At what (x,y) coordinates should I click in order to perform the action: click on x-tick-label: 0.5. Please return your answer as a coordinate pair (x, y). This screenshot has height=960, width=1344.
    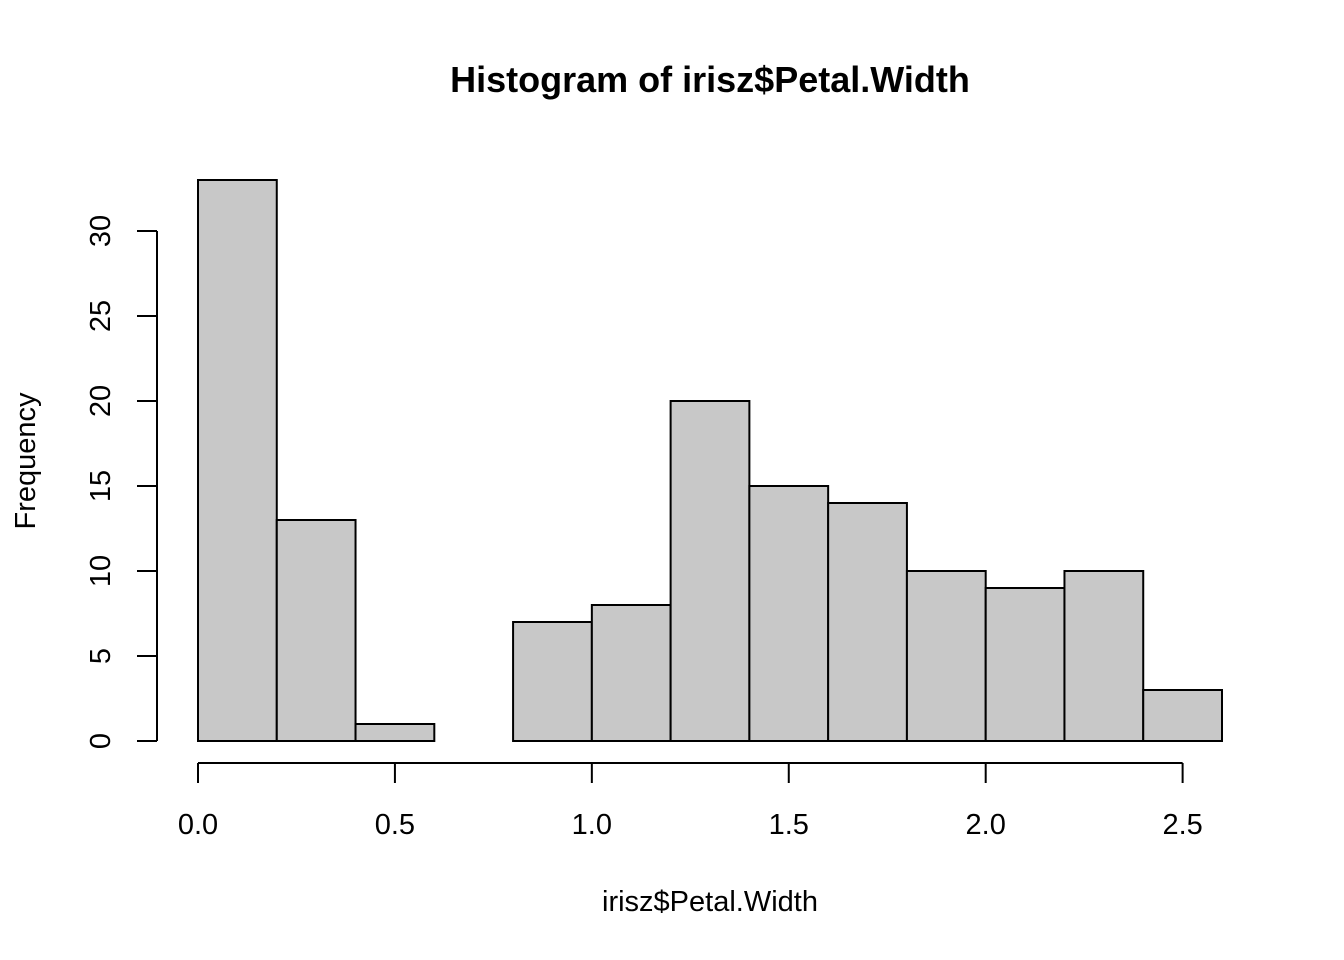
    Looking at the image, I should click on (395, 825).